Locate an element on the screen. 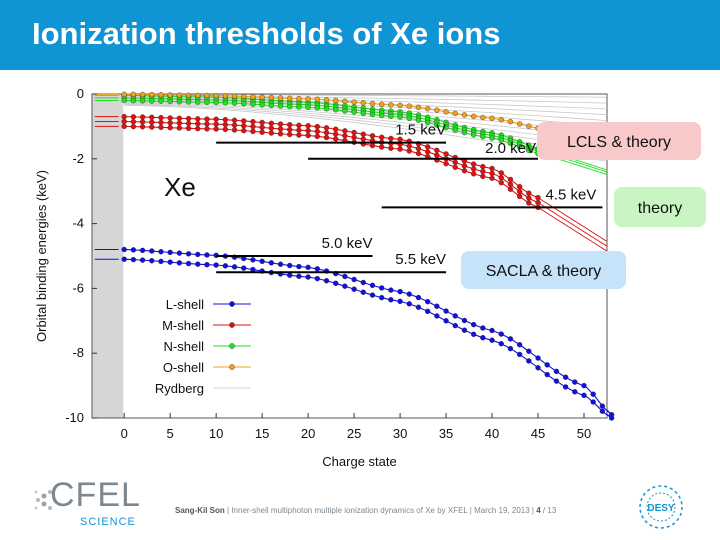  callout-box is located at coordinates (619, 141).